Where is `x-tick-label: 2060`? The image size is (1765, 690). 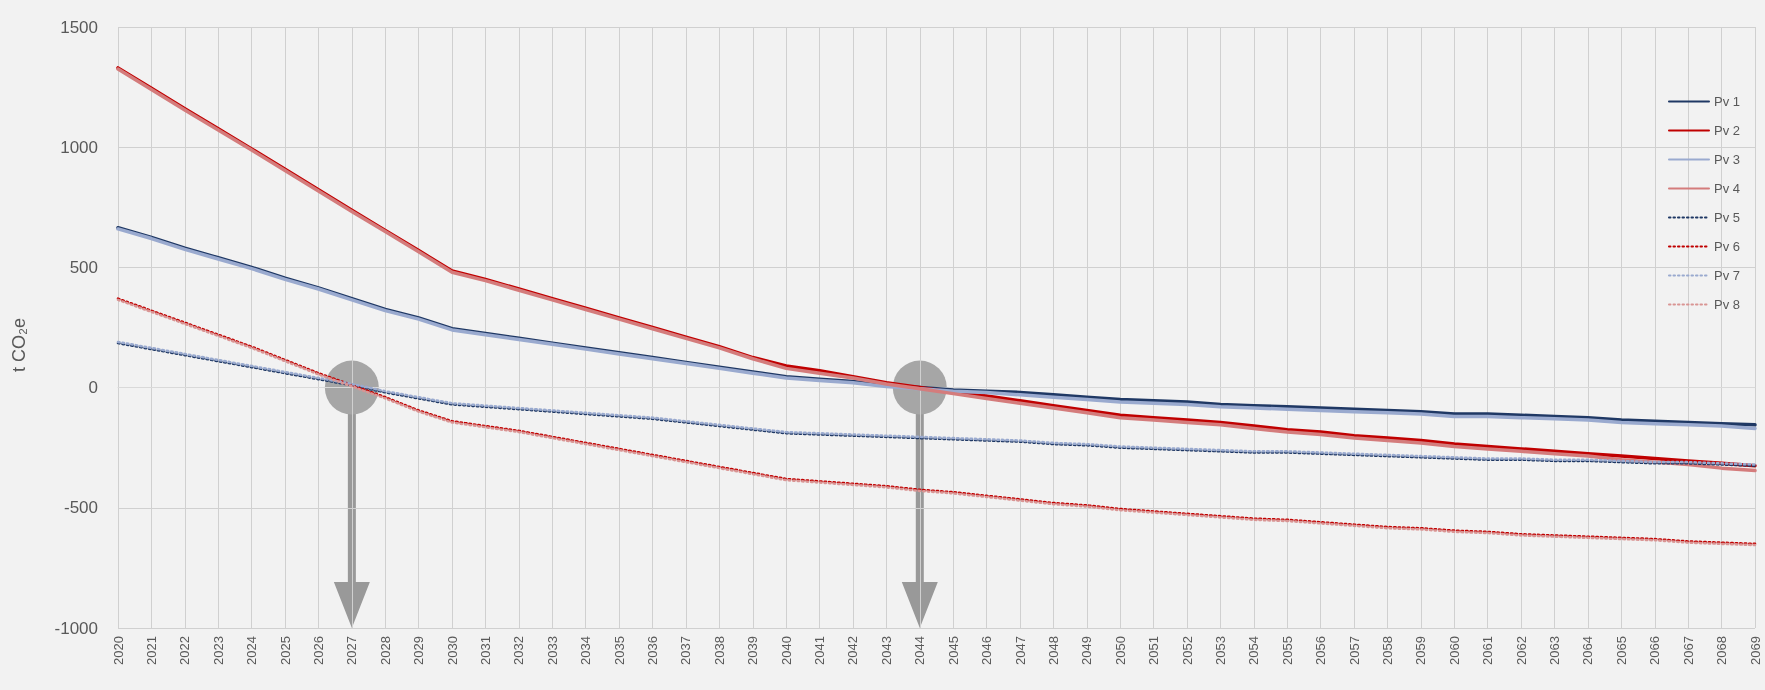
x-tick-label: 2060 is located at coordinates (1454, 650).